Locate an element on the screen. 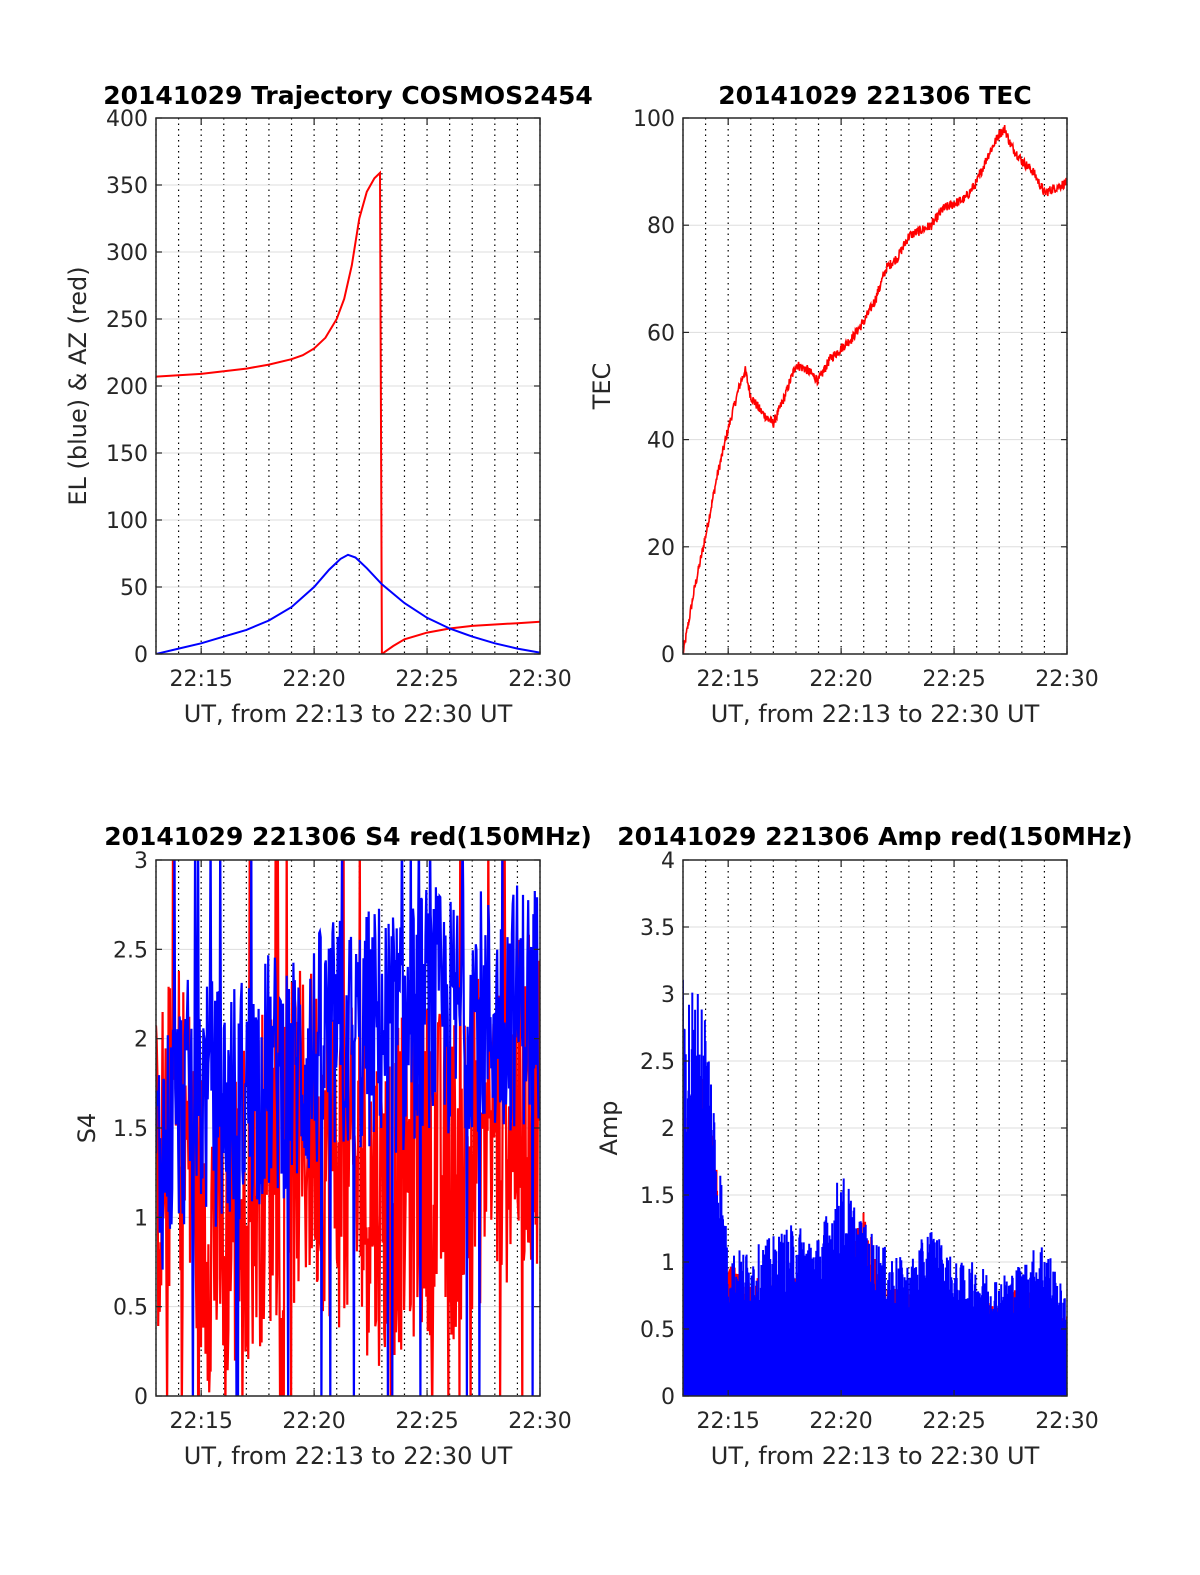 This screenshot has height=1575, width=1200. chart-title: 20141029 221306 TEC is located at coordinates (874, 95).